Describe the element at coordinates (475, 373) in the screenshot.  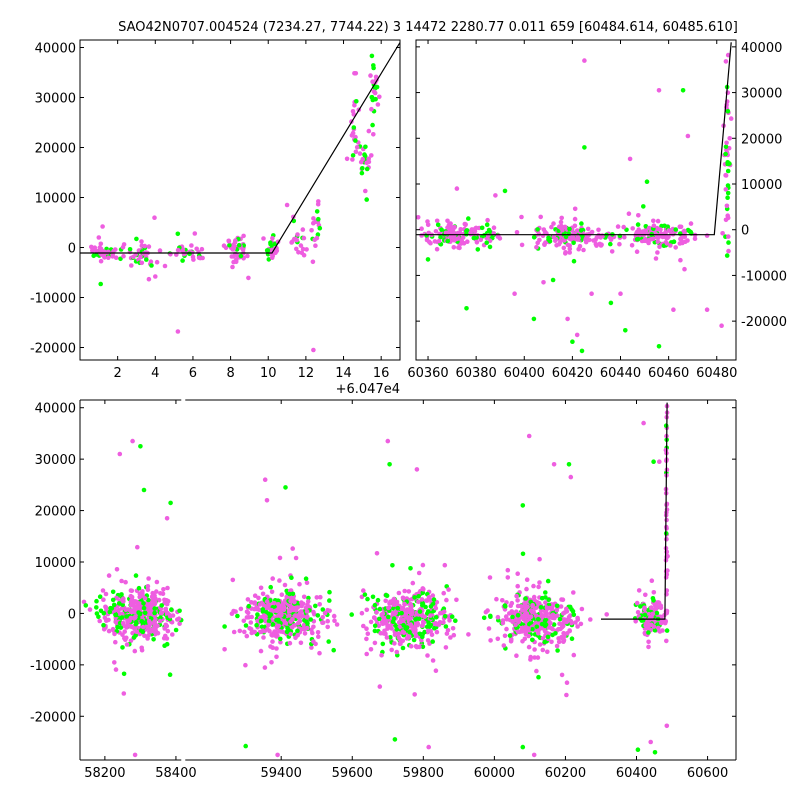
I see `x-tick-label: 60380` at that location.